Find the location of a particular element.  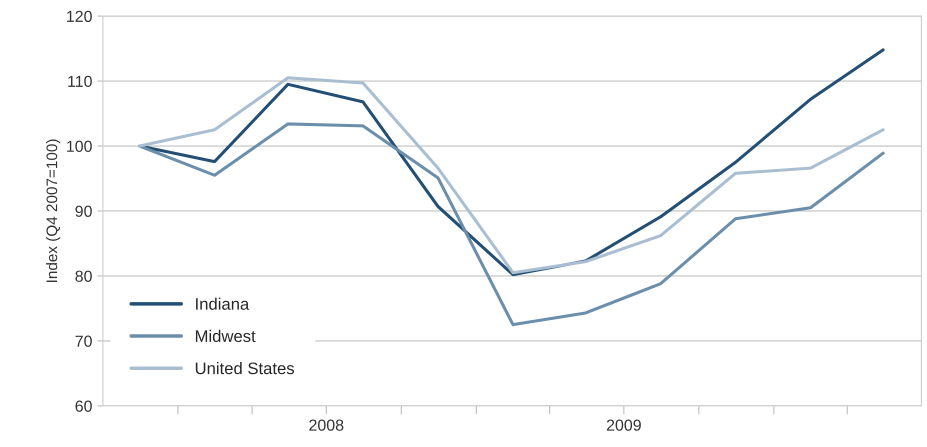

y-tick-label: 120 is located at coordinates (79, 16).